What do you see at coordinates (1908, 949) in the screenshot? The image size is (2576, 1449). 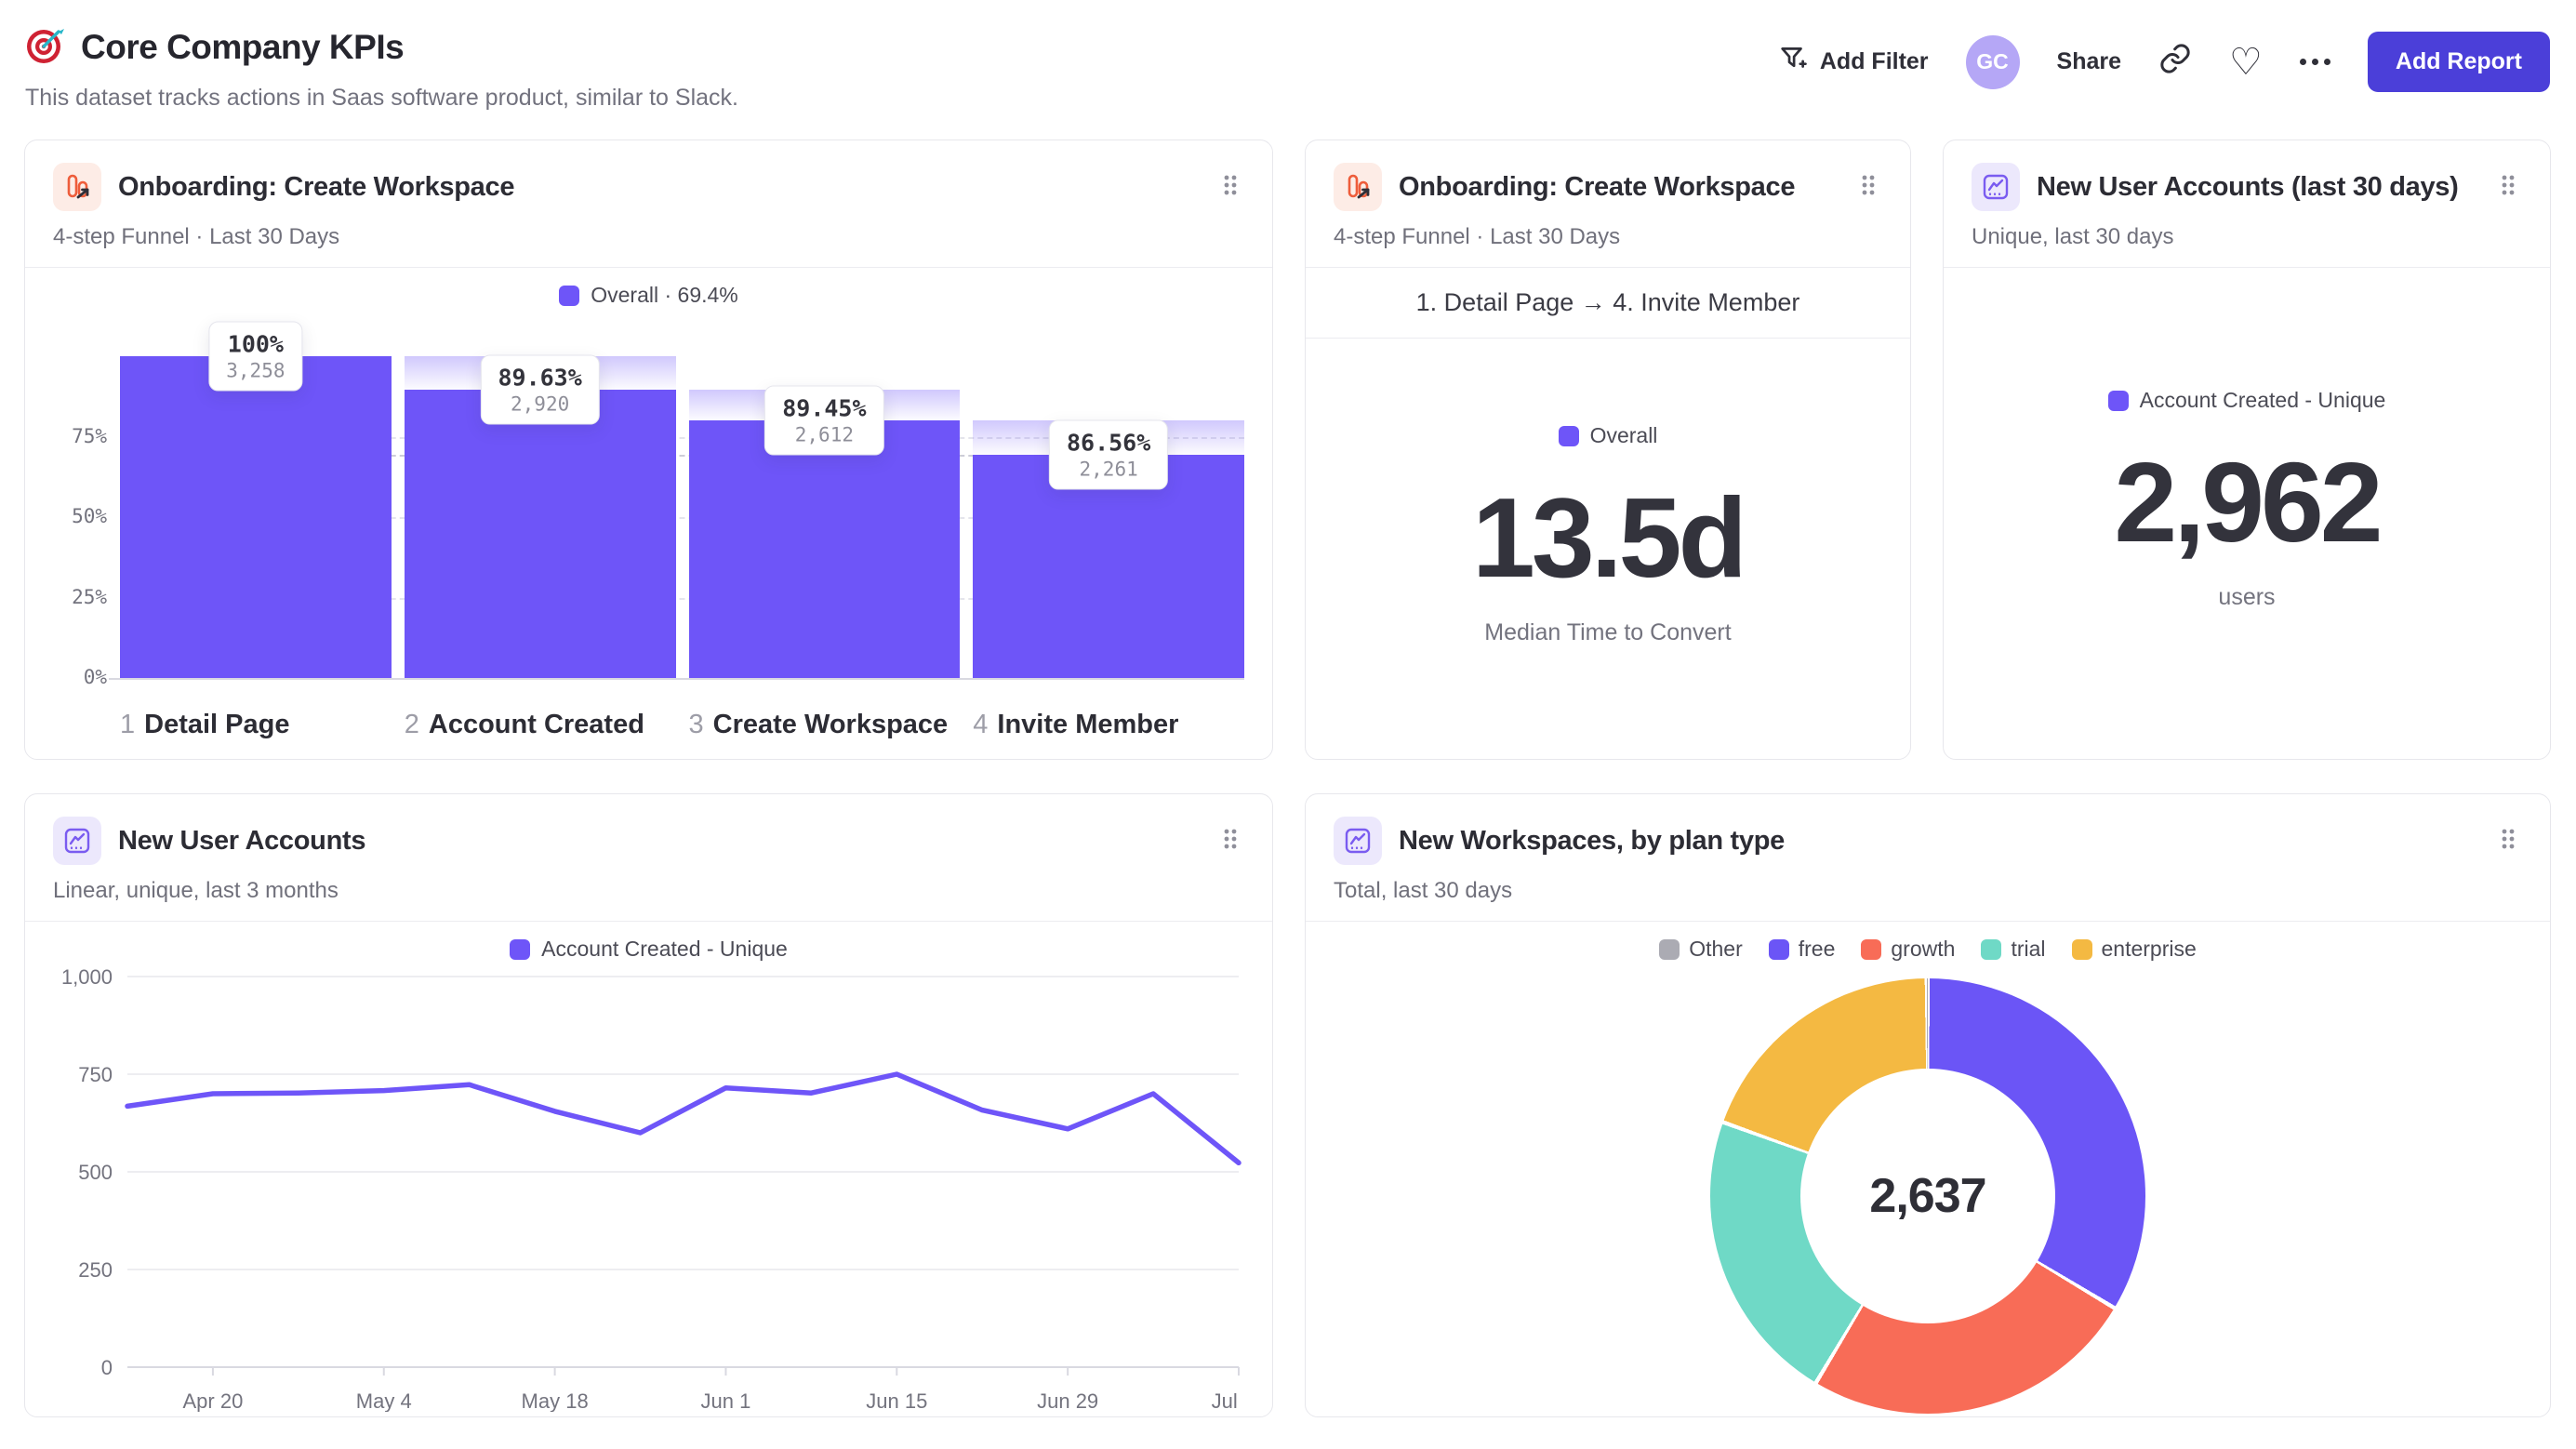 I see `legend-item-growth: growth` at bounding box center [1908, 949].